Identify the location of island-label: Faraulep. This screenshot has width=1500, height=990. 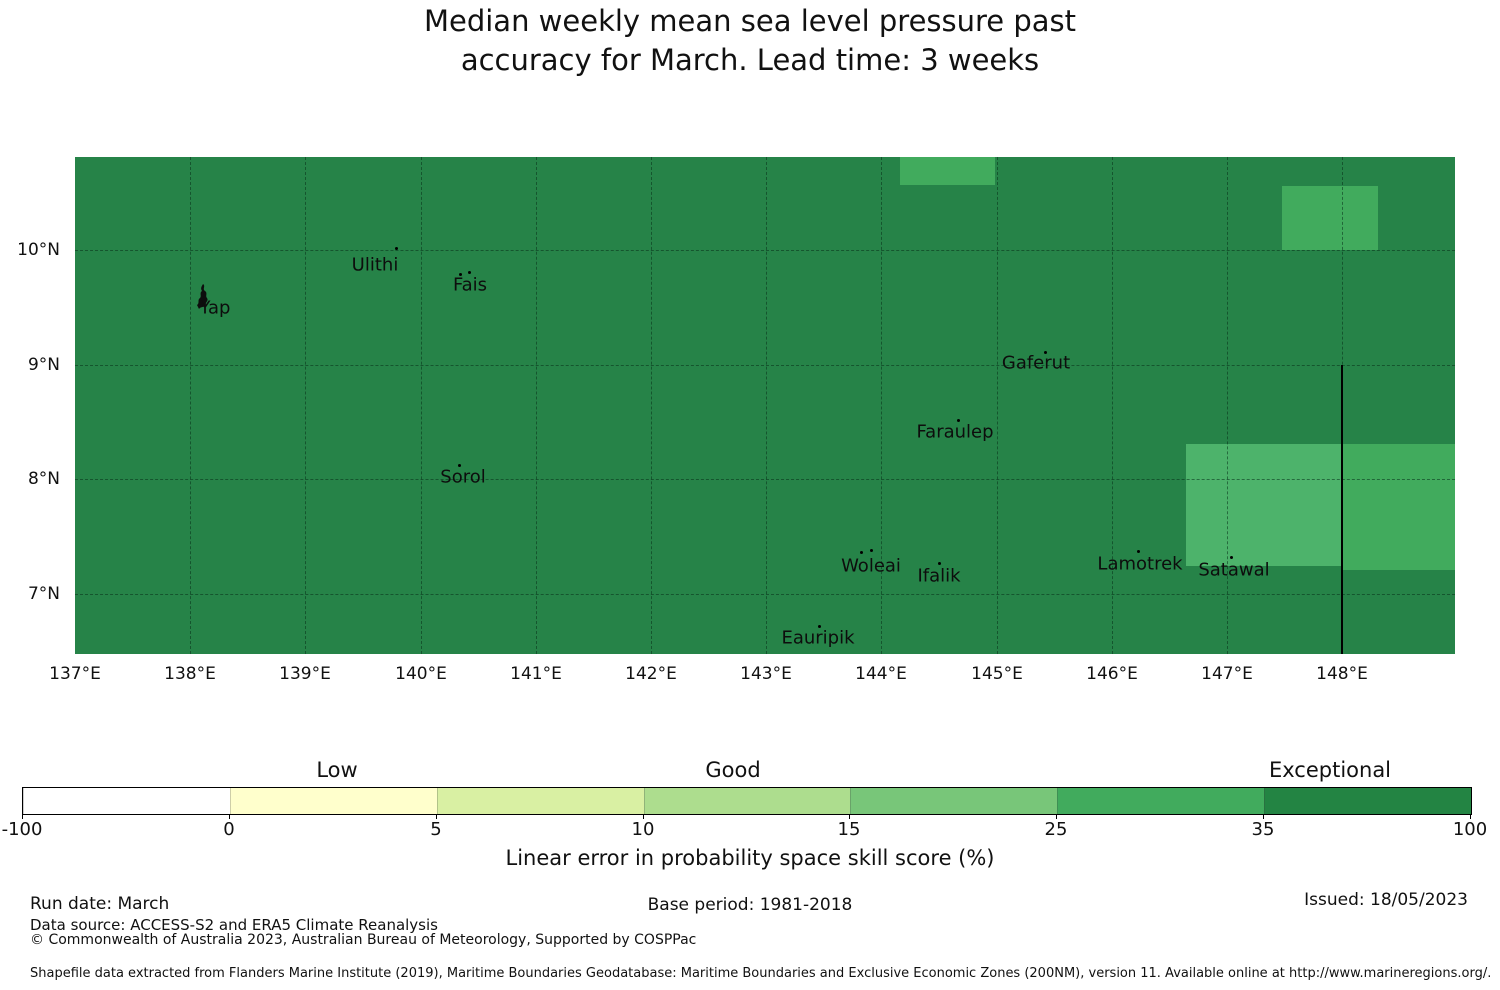
(955, 432).